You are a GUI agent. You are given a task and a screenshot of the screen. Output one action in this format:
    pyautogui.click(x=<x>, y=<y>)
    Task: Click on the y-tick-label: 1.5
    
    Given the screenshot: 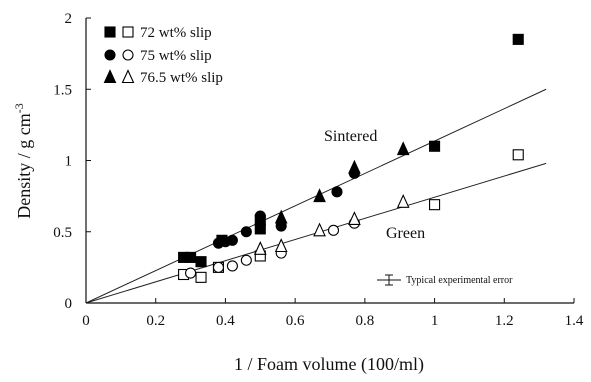 What is the action you would take?
    pyautogui.click(x=62, y=90)
    